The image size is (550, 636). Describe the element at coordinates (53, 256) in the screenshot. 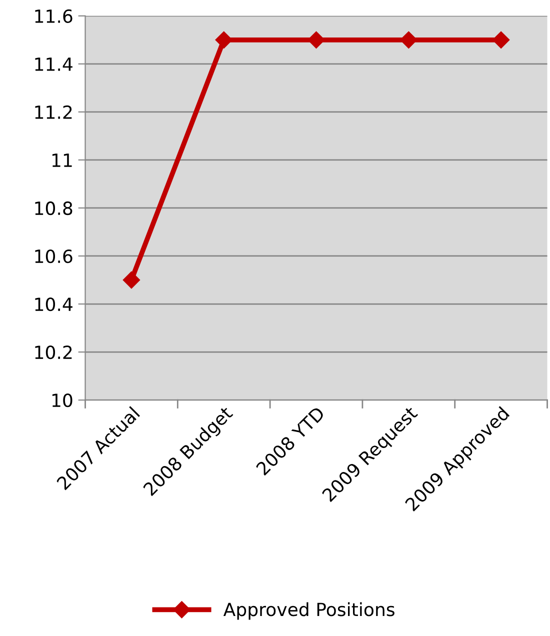

I see `y-tick-label: 10.6` at that location.